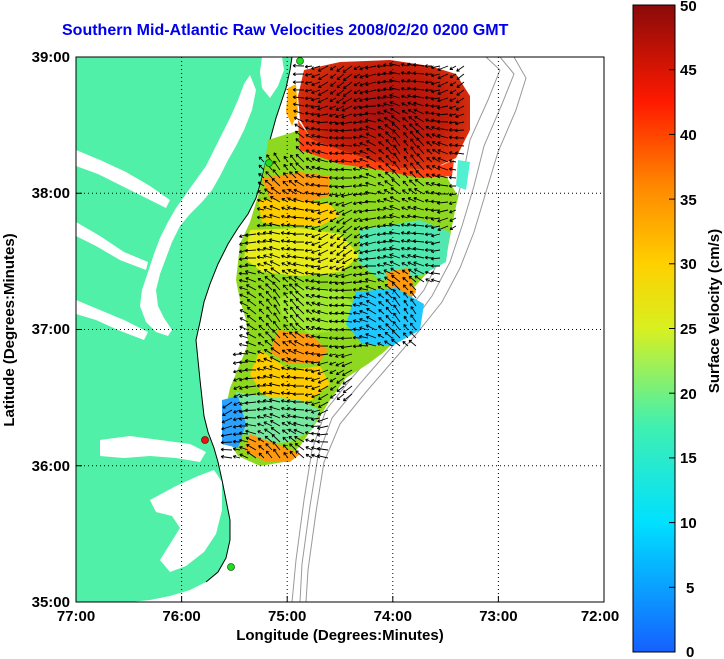 The height and width of the screenshot is (659, 724). I want to click on x-axis-label: Longitude (Degrees:Minutes), so click(340, 635).